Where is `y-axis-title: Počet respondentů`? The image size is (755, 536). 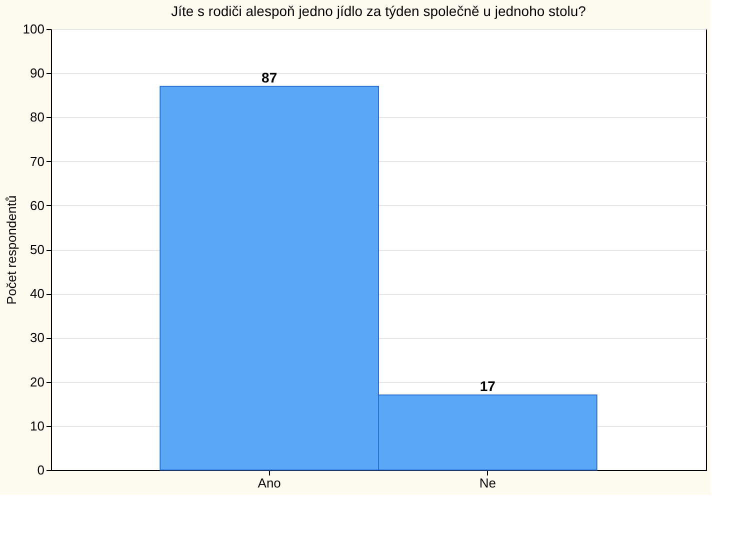
y-axis-title: Počet respondentů is located at coordinates (11, 250).